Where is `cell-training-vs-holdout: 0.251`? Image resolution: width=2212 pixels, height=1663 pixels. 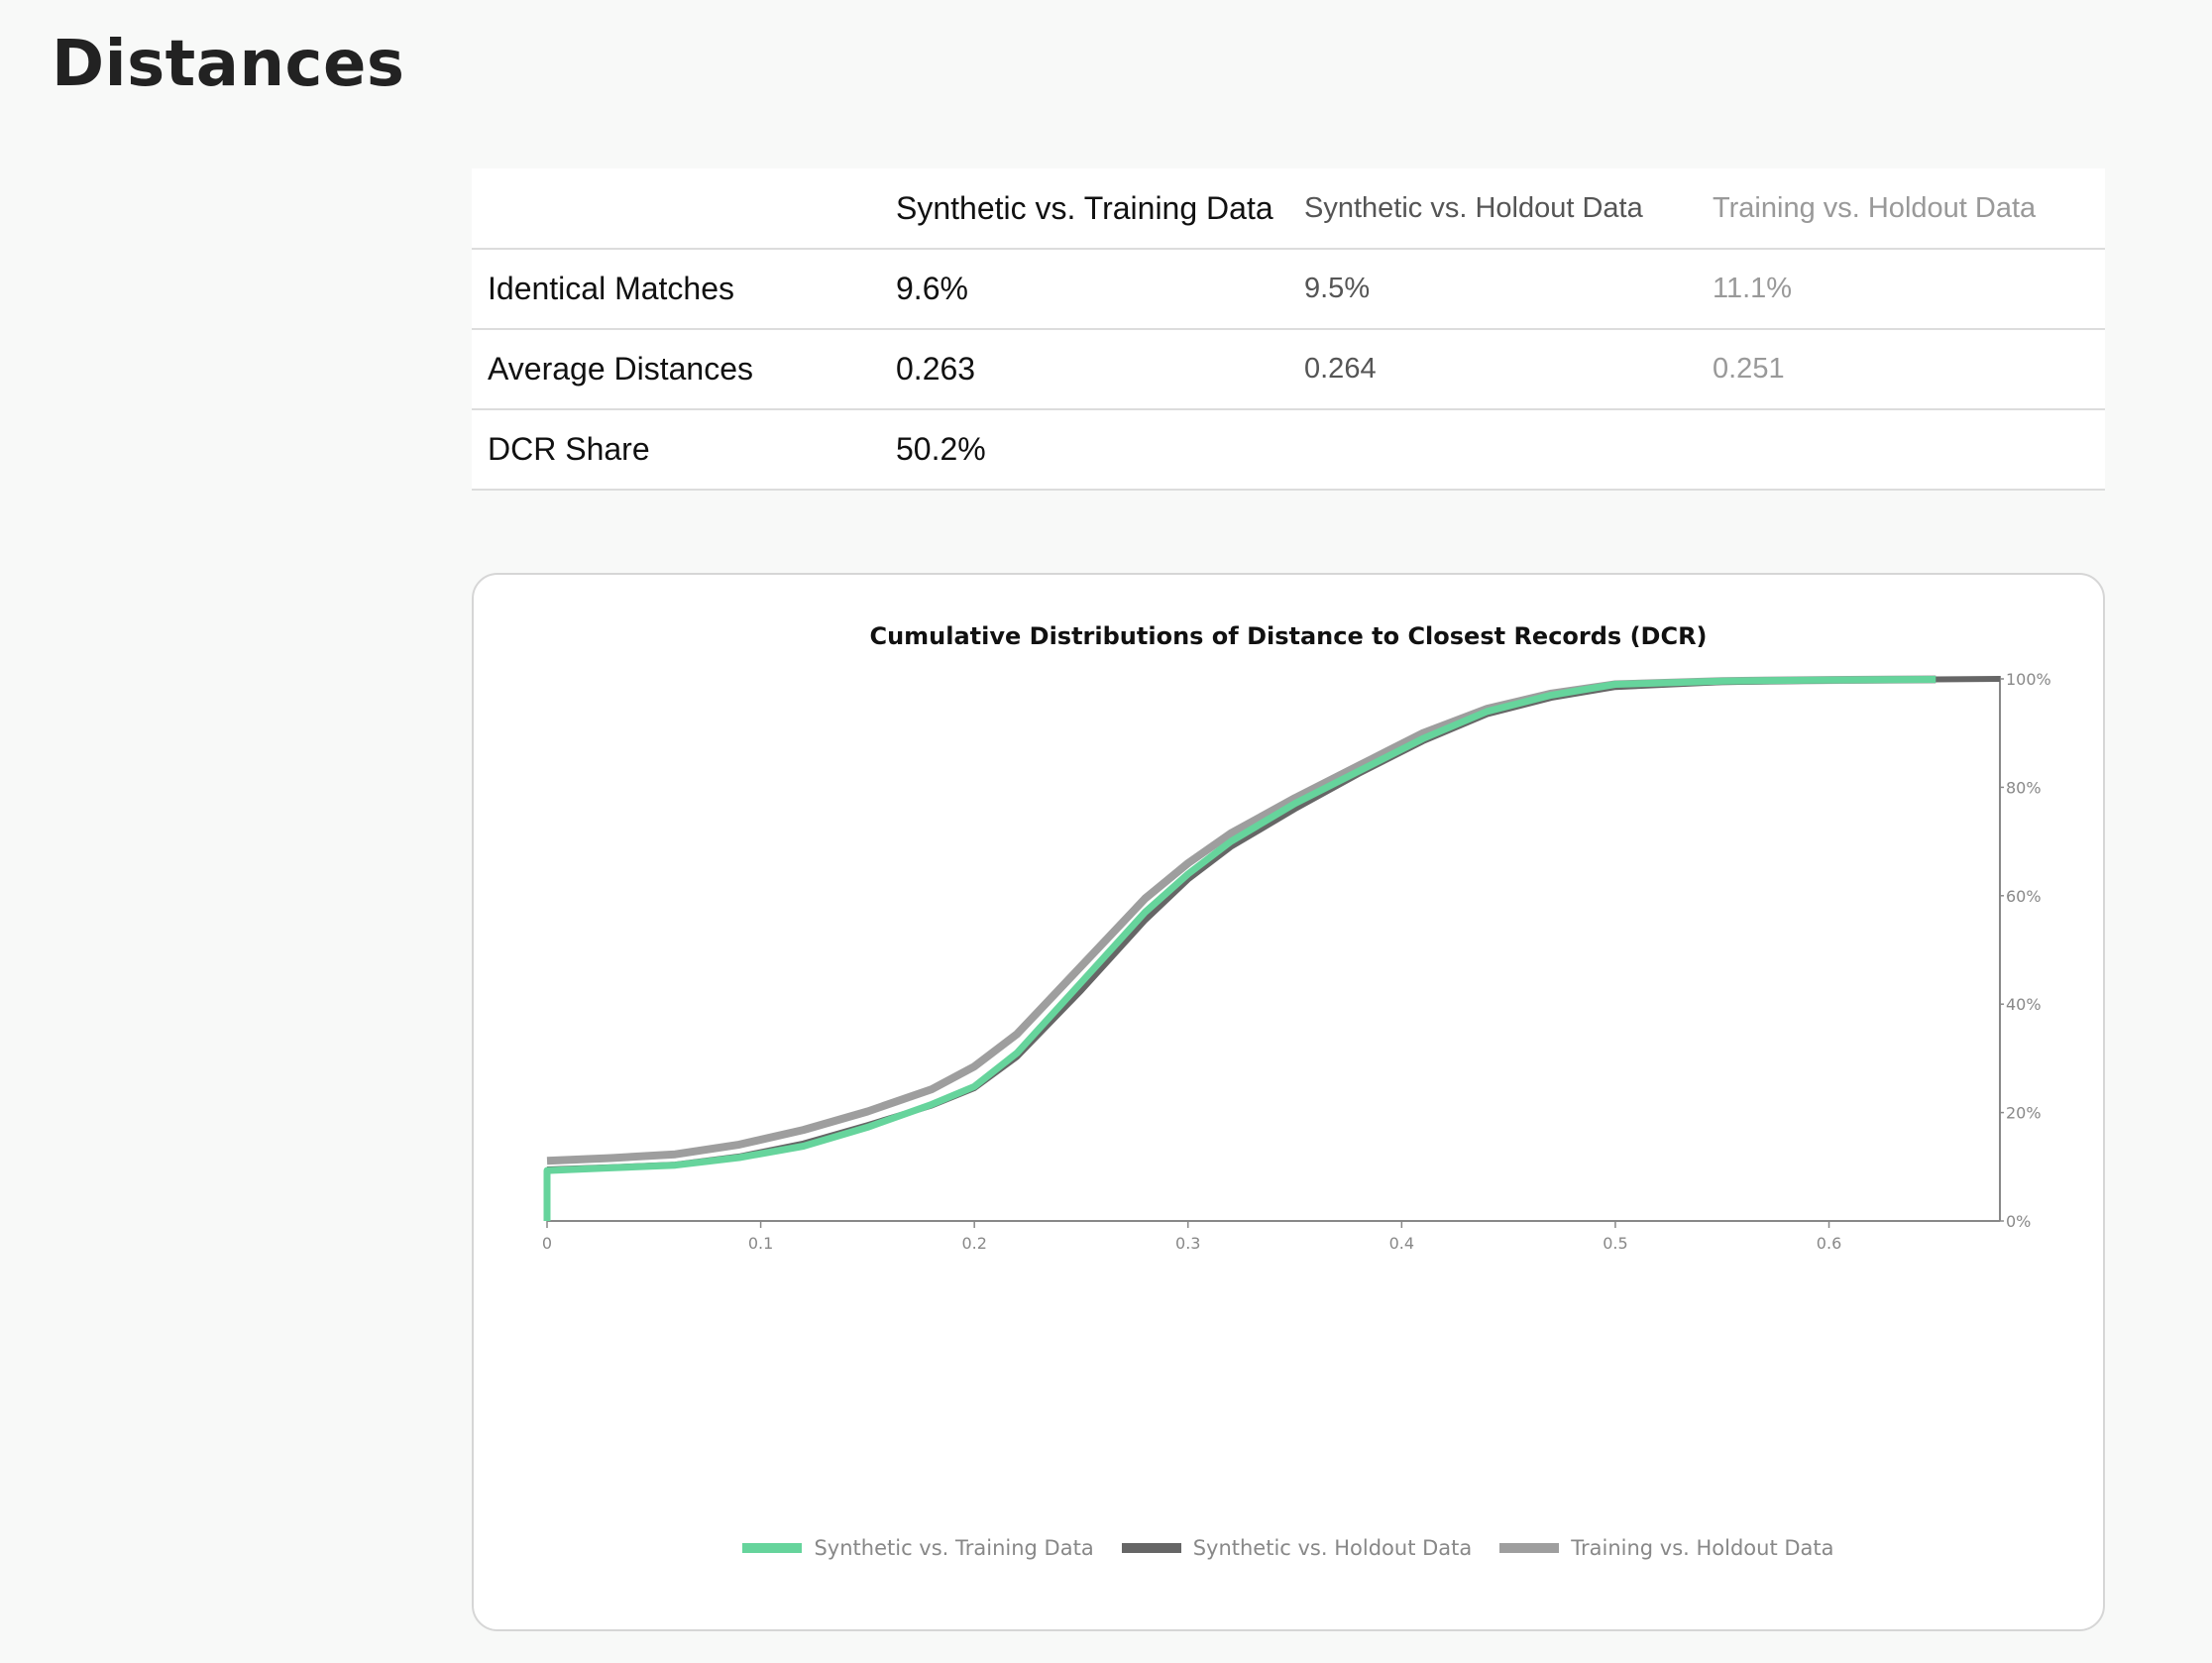
cell-training-vs-holdout: 0.251 is located at coordinates (1749, 369).